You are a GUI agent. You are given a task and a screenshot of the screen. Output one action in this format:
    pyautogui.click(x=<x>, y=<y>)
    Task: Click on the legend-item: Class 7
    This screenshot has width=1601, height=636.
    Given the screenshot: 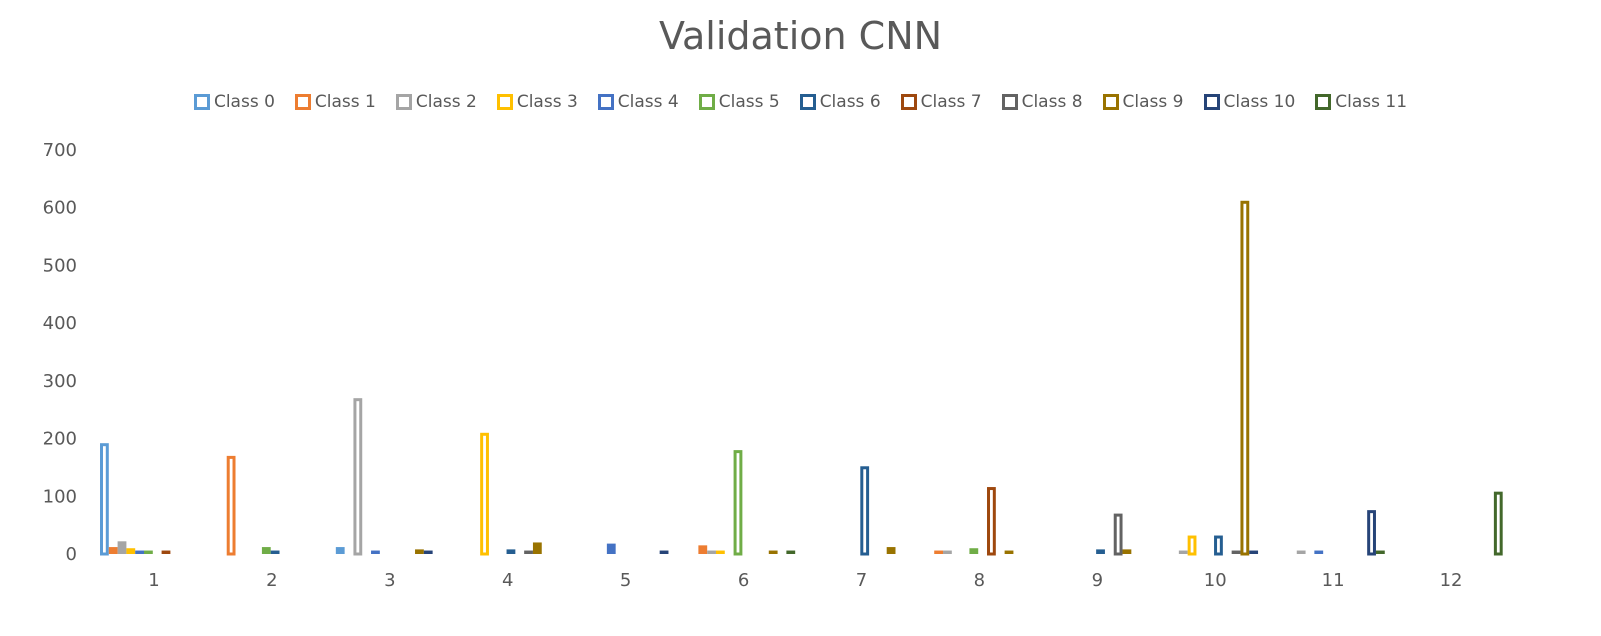 What is the action you would take?
    pyautogui.click(x=941, y=102)
    